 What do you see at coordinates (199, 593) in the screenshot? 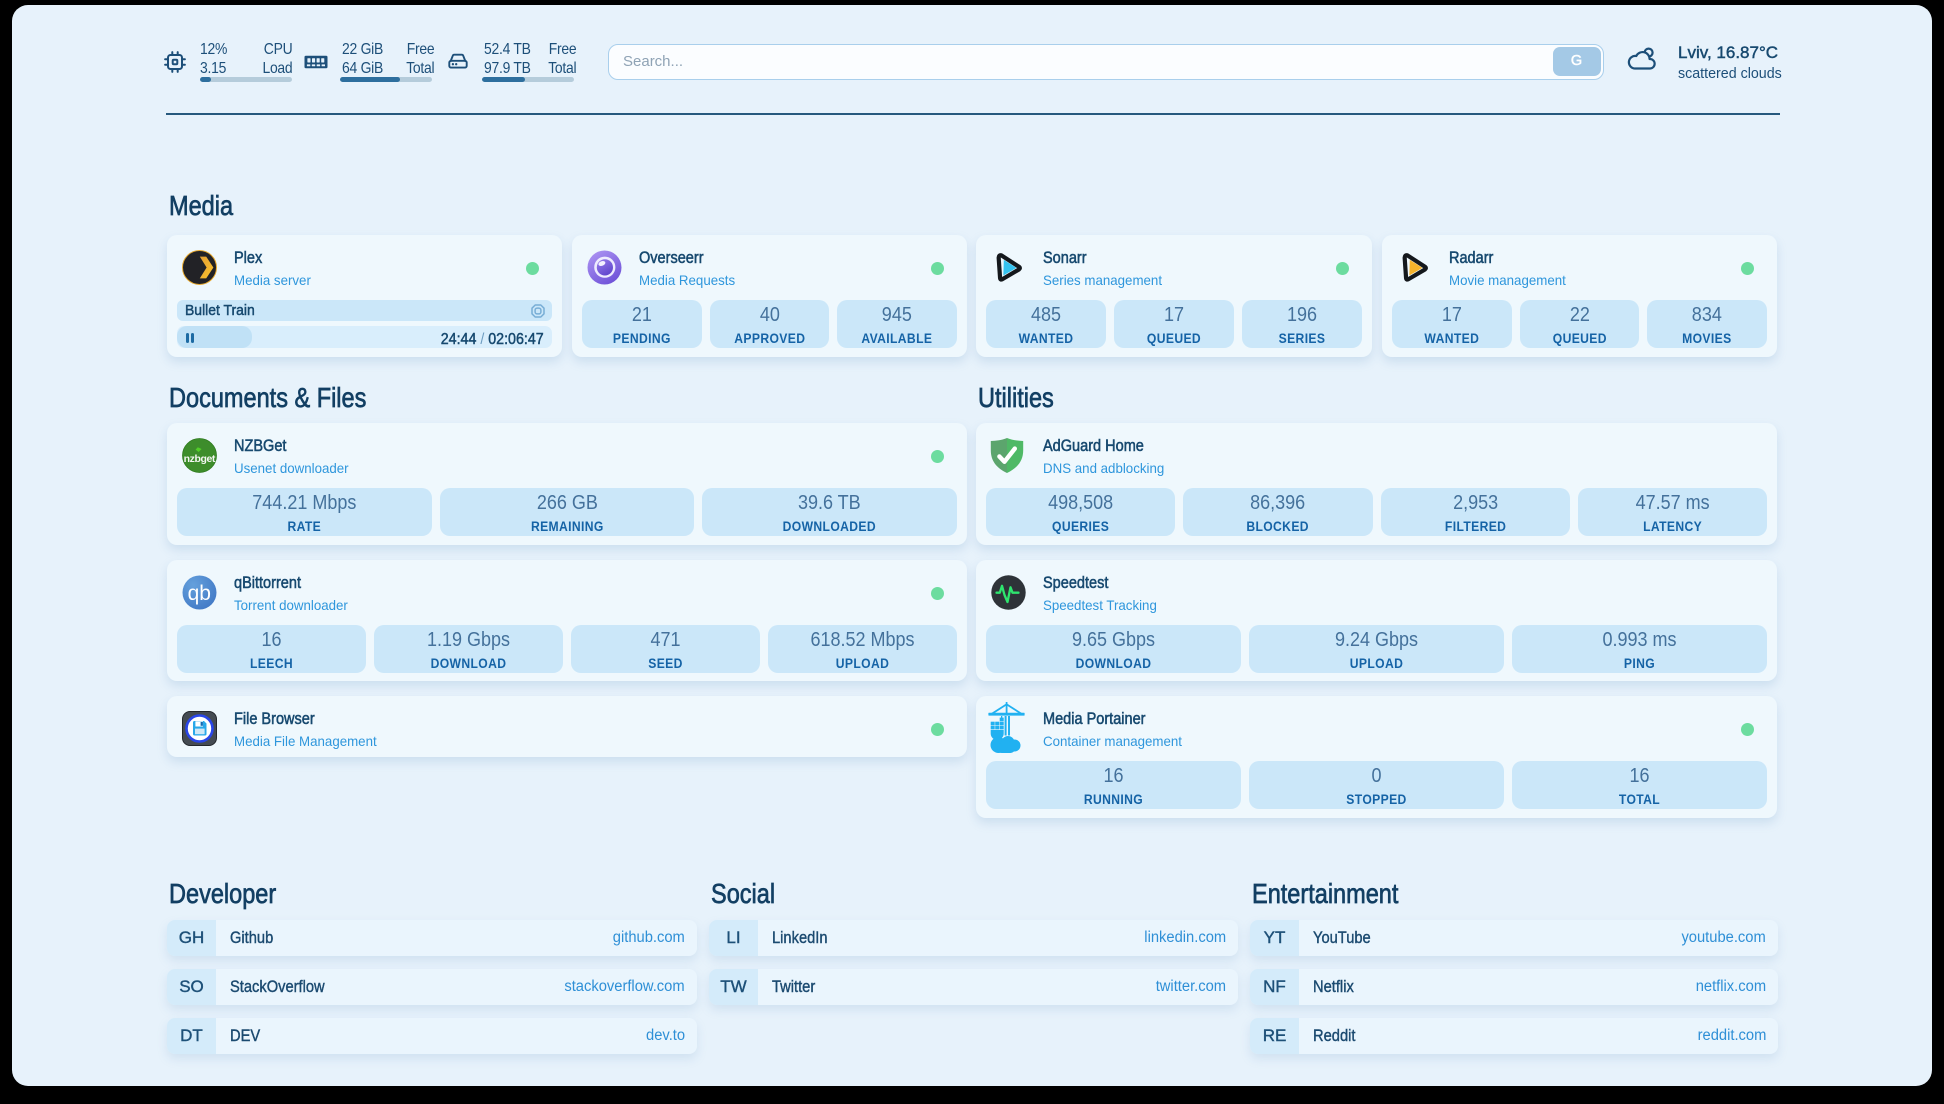
I see `svg-text: qb` at bounding box center [199, 593].